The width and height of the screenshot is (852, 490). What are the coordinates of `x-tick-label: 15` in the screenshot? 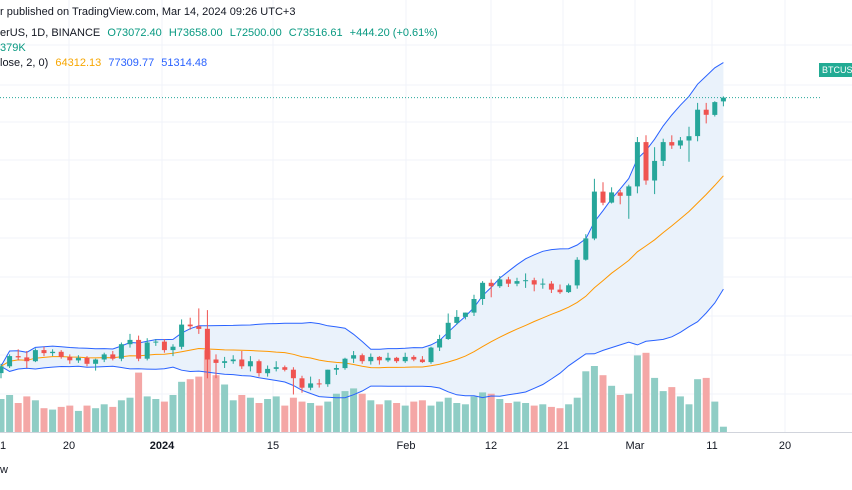 It's located at (273, 446).